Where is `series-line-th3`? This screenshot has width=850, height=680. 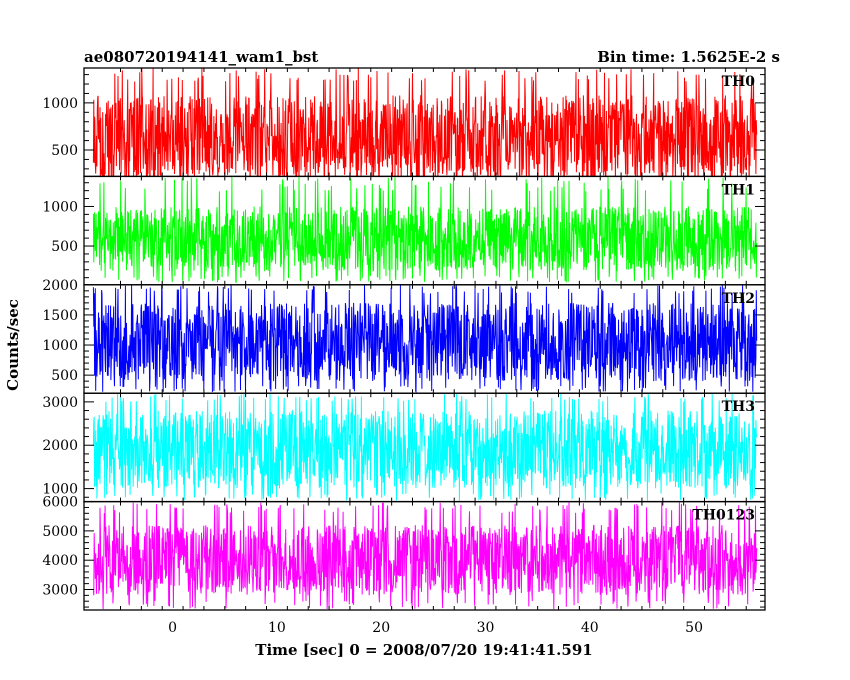 series-line-th3 is located at coordinates (425, 447).